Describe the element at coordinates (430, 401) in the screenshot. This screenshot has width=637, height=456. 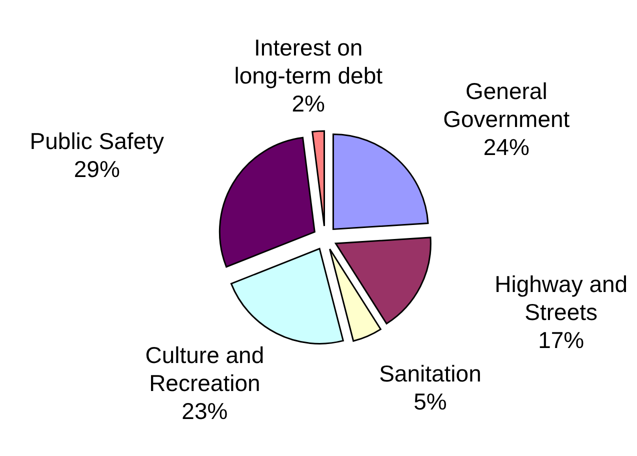
I see `data-label: 5%` at that location.